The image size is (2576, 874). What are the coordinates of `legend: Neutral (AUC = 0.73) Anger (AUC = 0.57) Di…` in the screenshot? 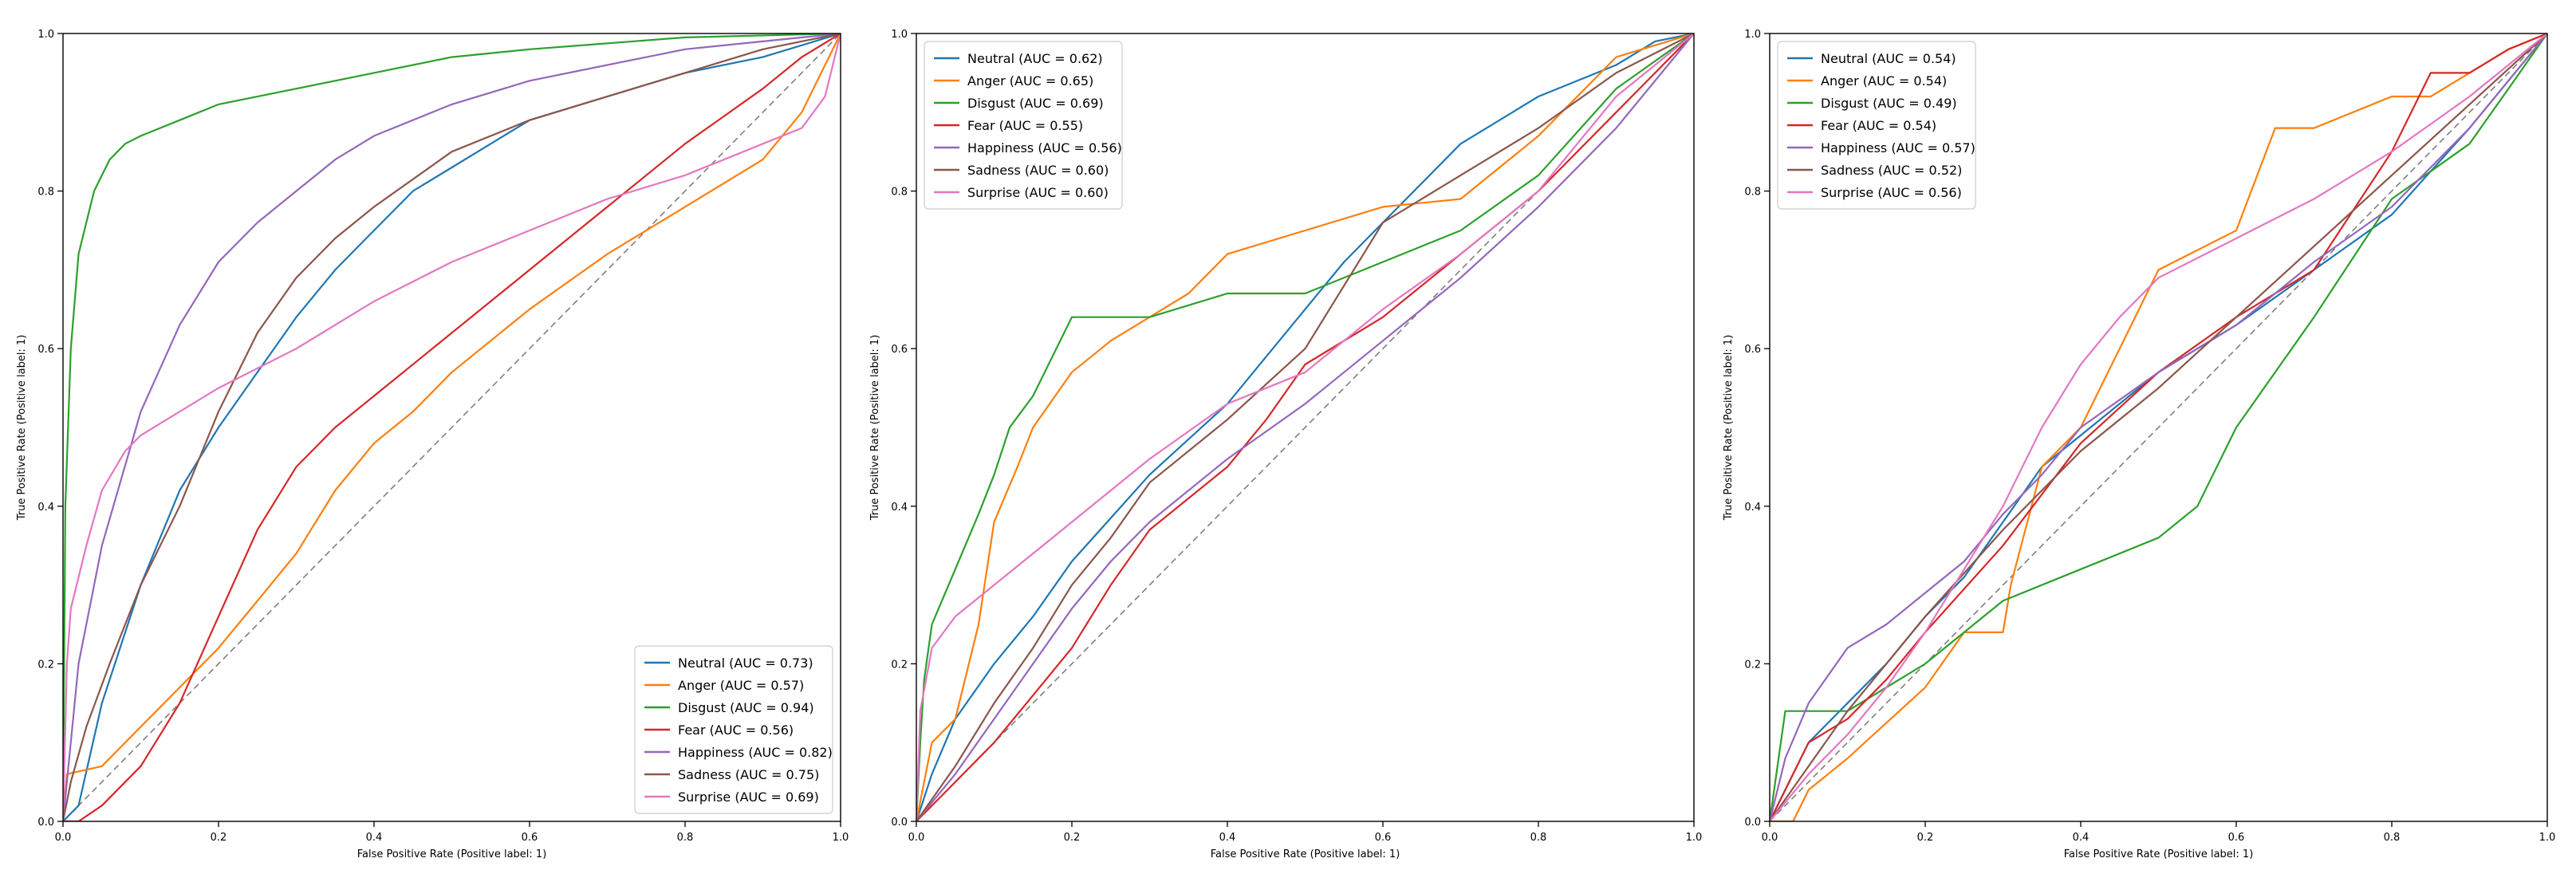 It's located at (733, 729).